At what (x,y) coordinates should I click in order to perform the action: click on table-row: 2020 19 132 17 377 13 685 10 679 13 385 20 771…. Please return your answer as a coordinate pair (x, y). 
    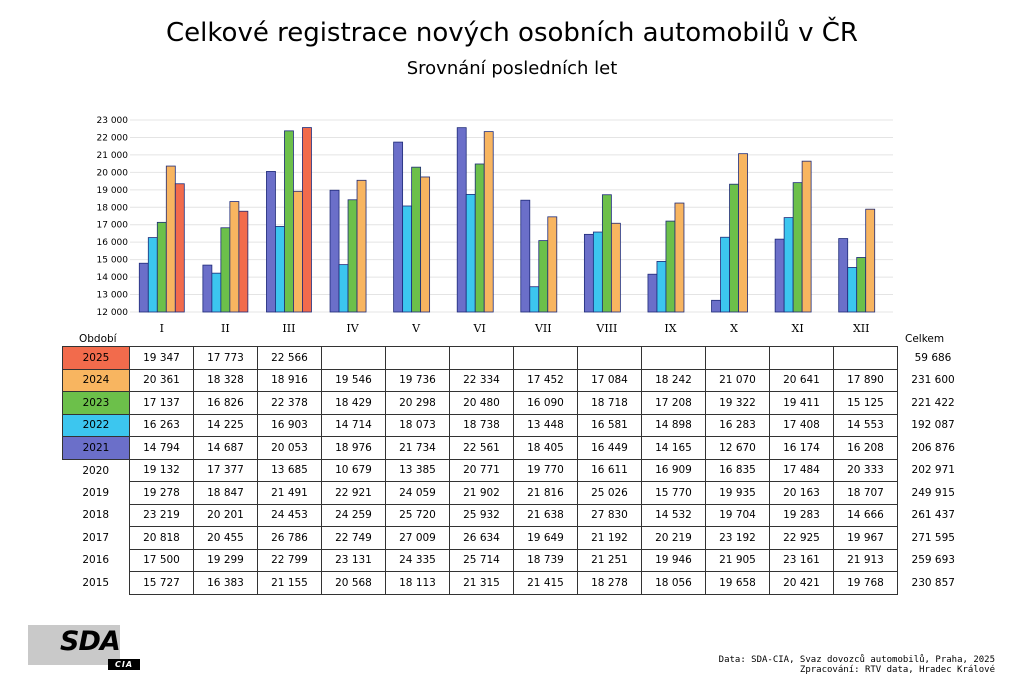
    Looking at the image, I should click on (514, 470).